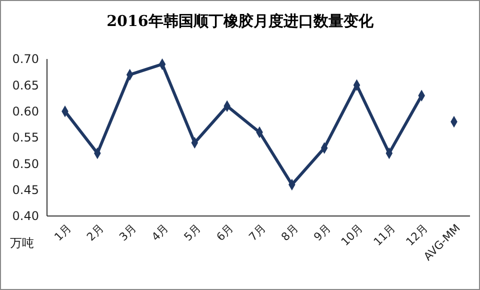  What do you see at coordinates (257, 233) in the screenshot?
I see `x-tick-label: 7月` at bounding box center [257, 233].